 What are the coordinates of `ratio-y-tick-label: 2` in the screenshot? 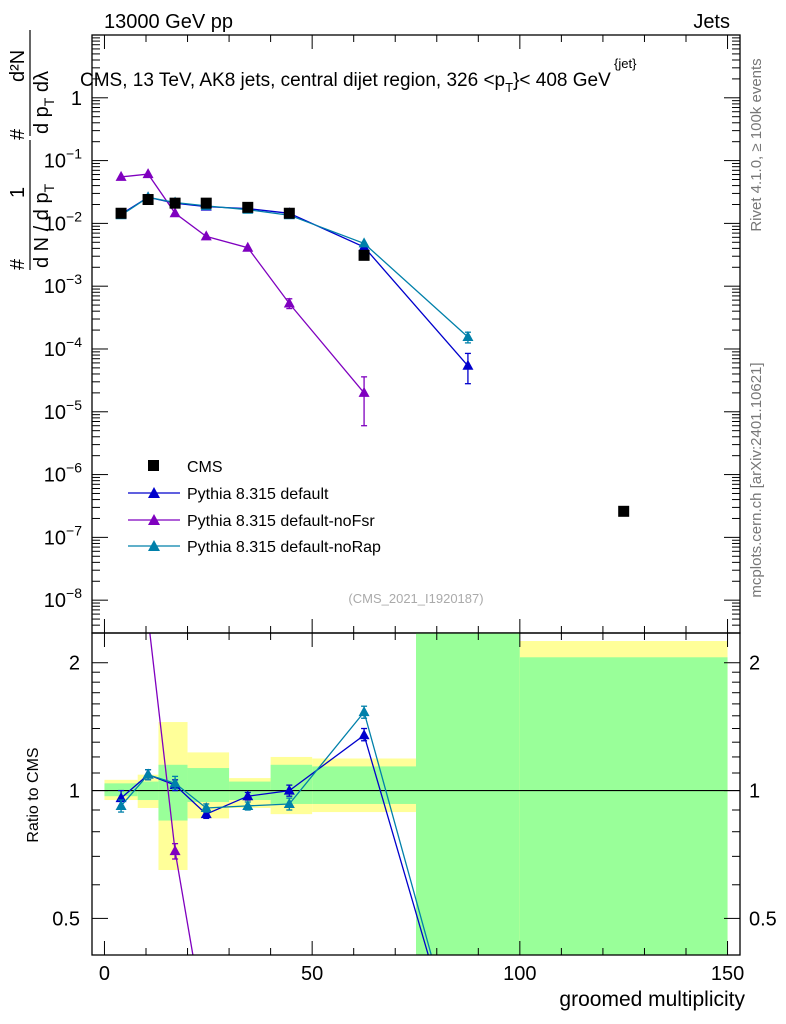 It's located at (74, 664).